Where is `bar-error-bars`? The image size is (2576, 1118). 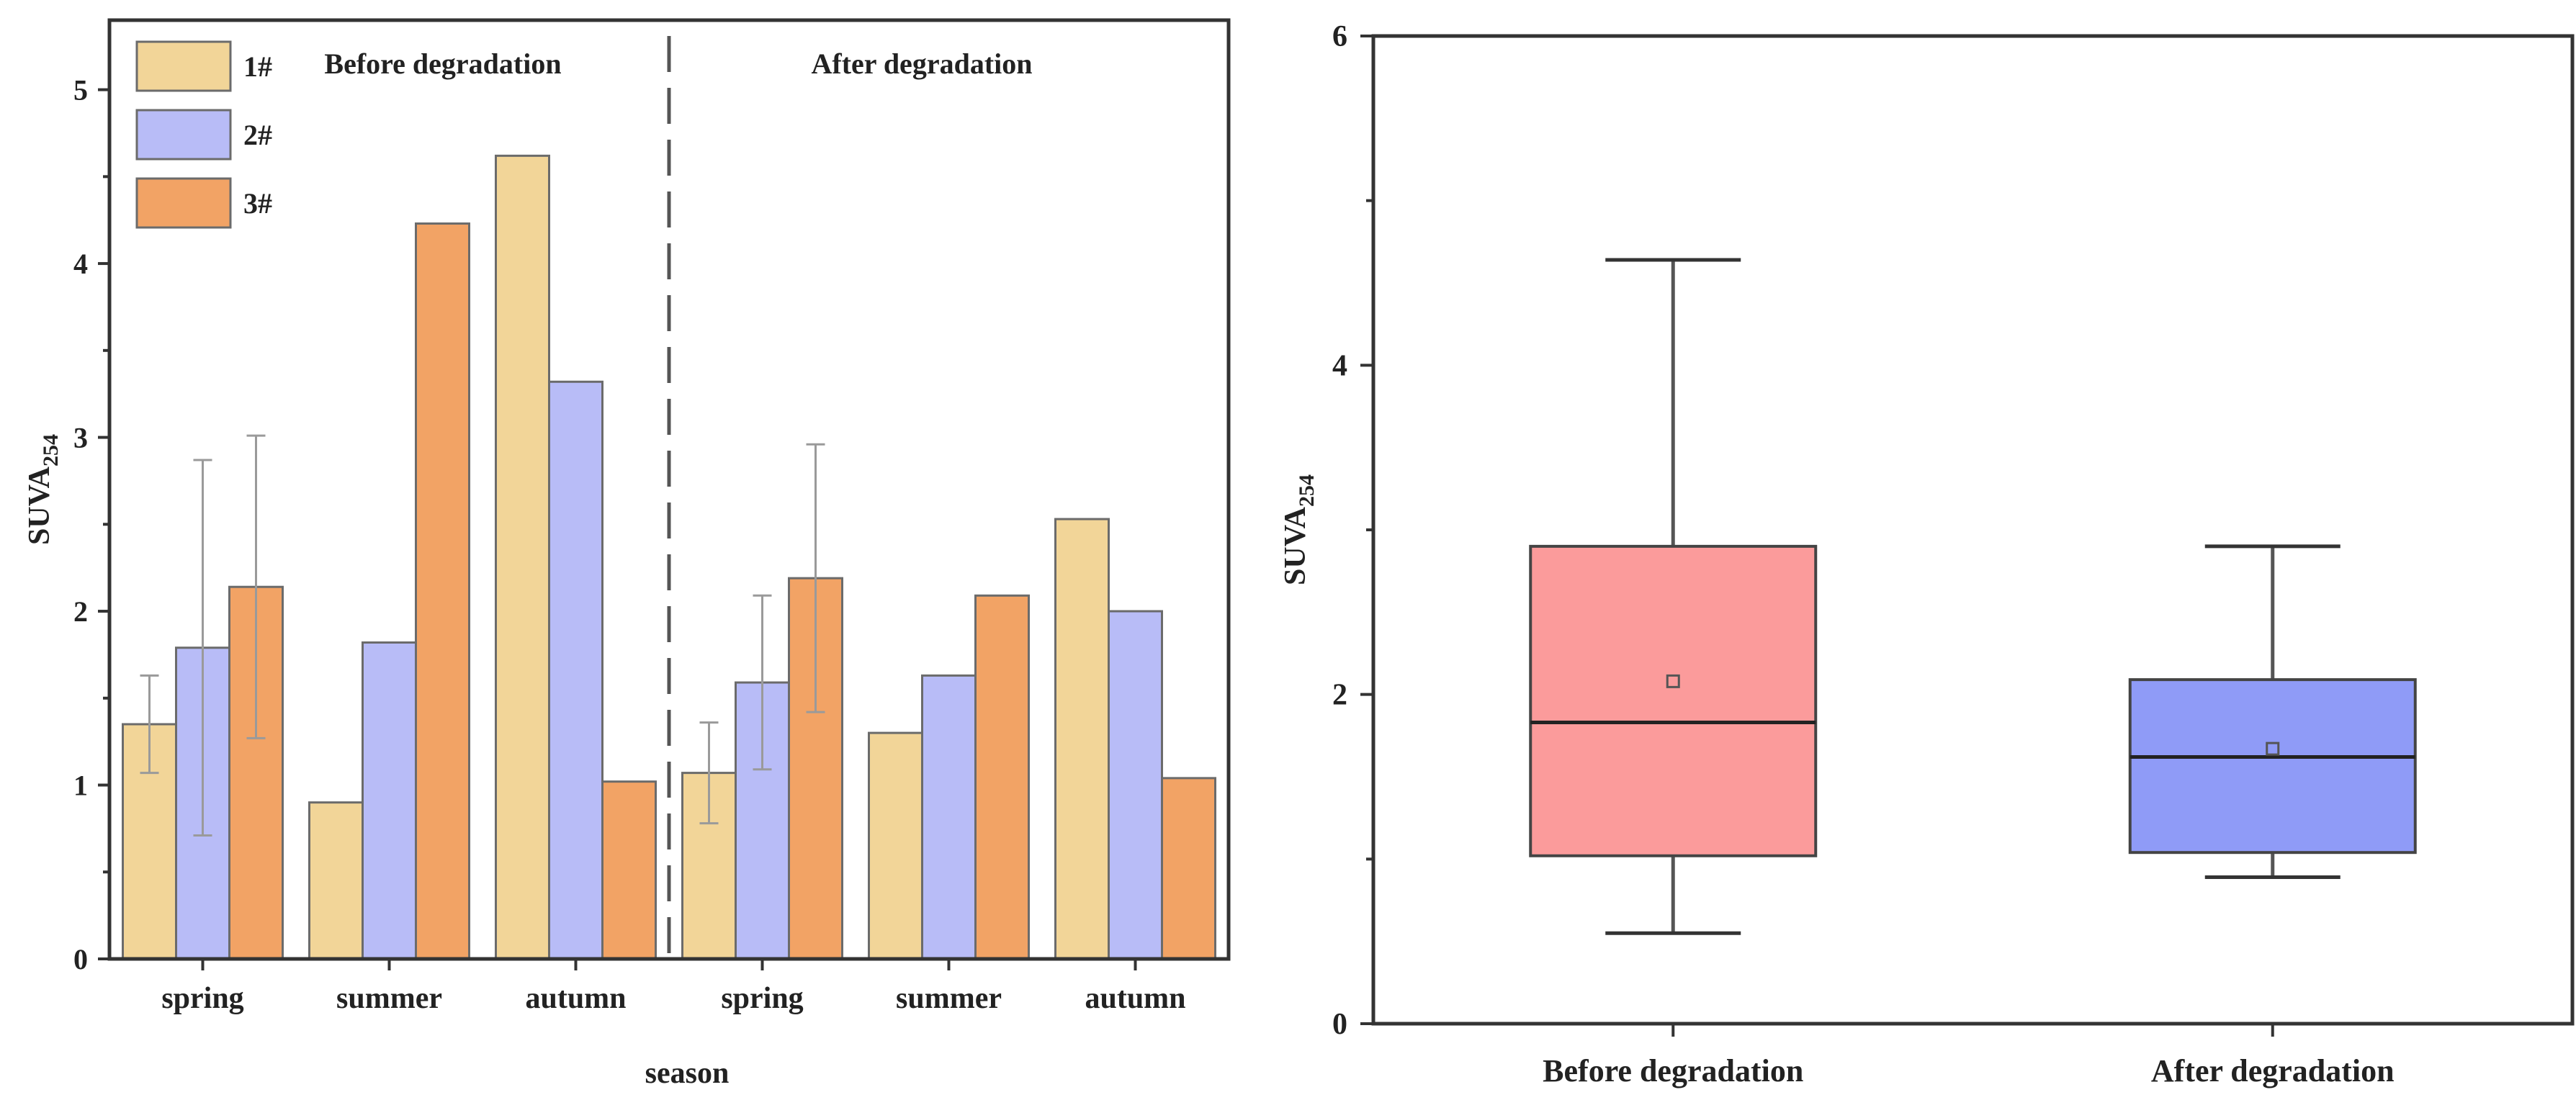
bar-error-bars is located at coordinates (482, 635).